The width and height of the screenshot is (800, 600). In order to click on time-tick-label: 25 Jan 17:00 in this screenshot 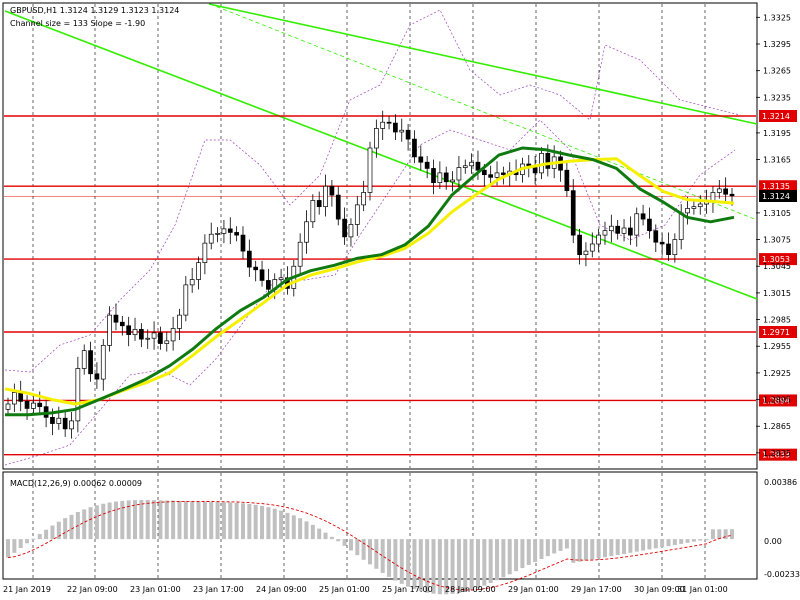, I will do `click(407, 589)`.